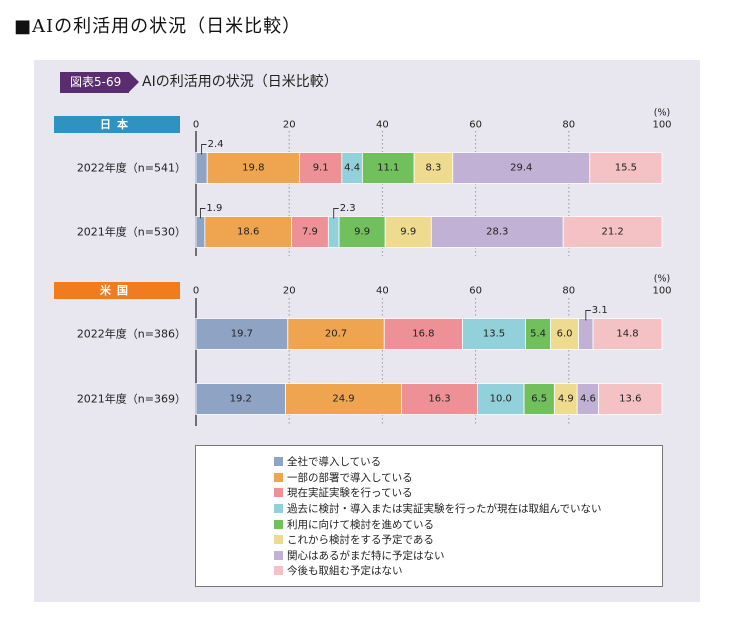 This screenshot has width=732, height=625. What do you see at coordinates (437, 540) in the screenshot?
I see `legend-item: これから検討をする予定である` at bounding box center [437, 540].